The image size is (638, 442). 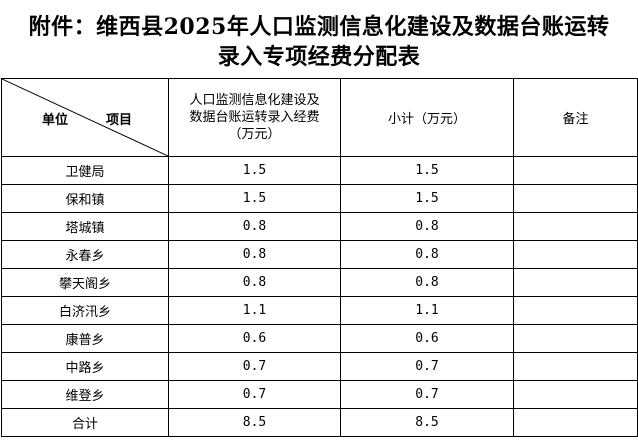 What do you see at coordinates (254, 310) in the screenshot?
I see `amount-cell: 1.1` at bounding box center [254, 310].